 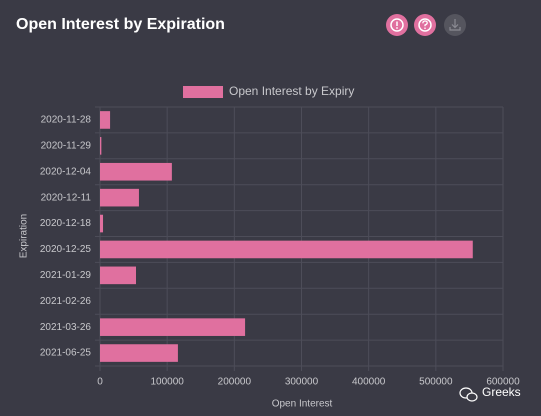 What do you see at coordinates (302, 382) in the screenshot?
I see `x-tick-label: 300000` at bounding box center [302, 382].